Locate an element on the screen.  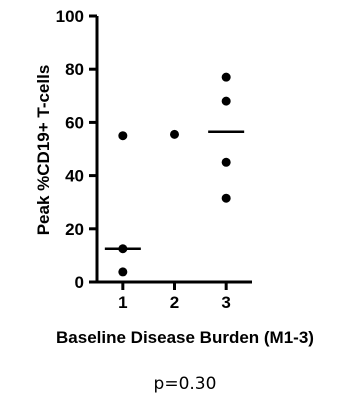
median-lines is located at coordinates (174, 190).